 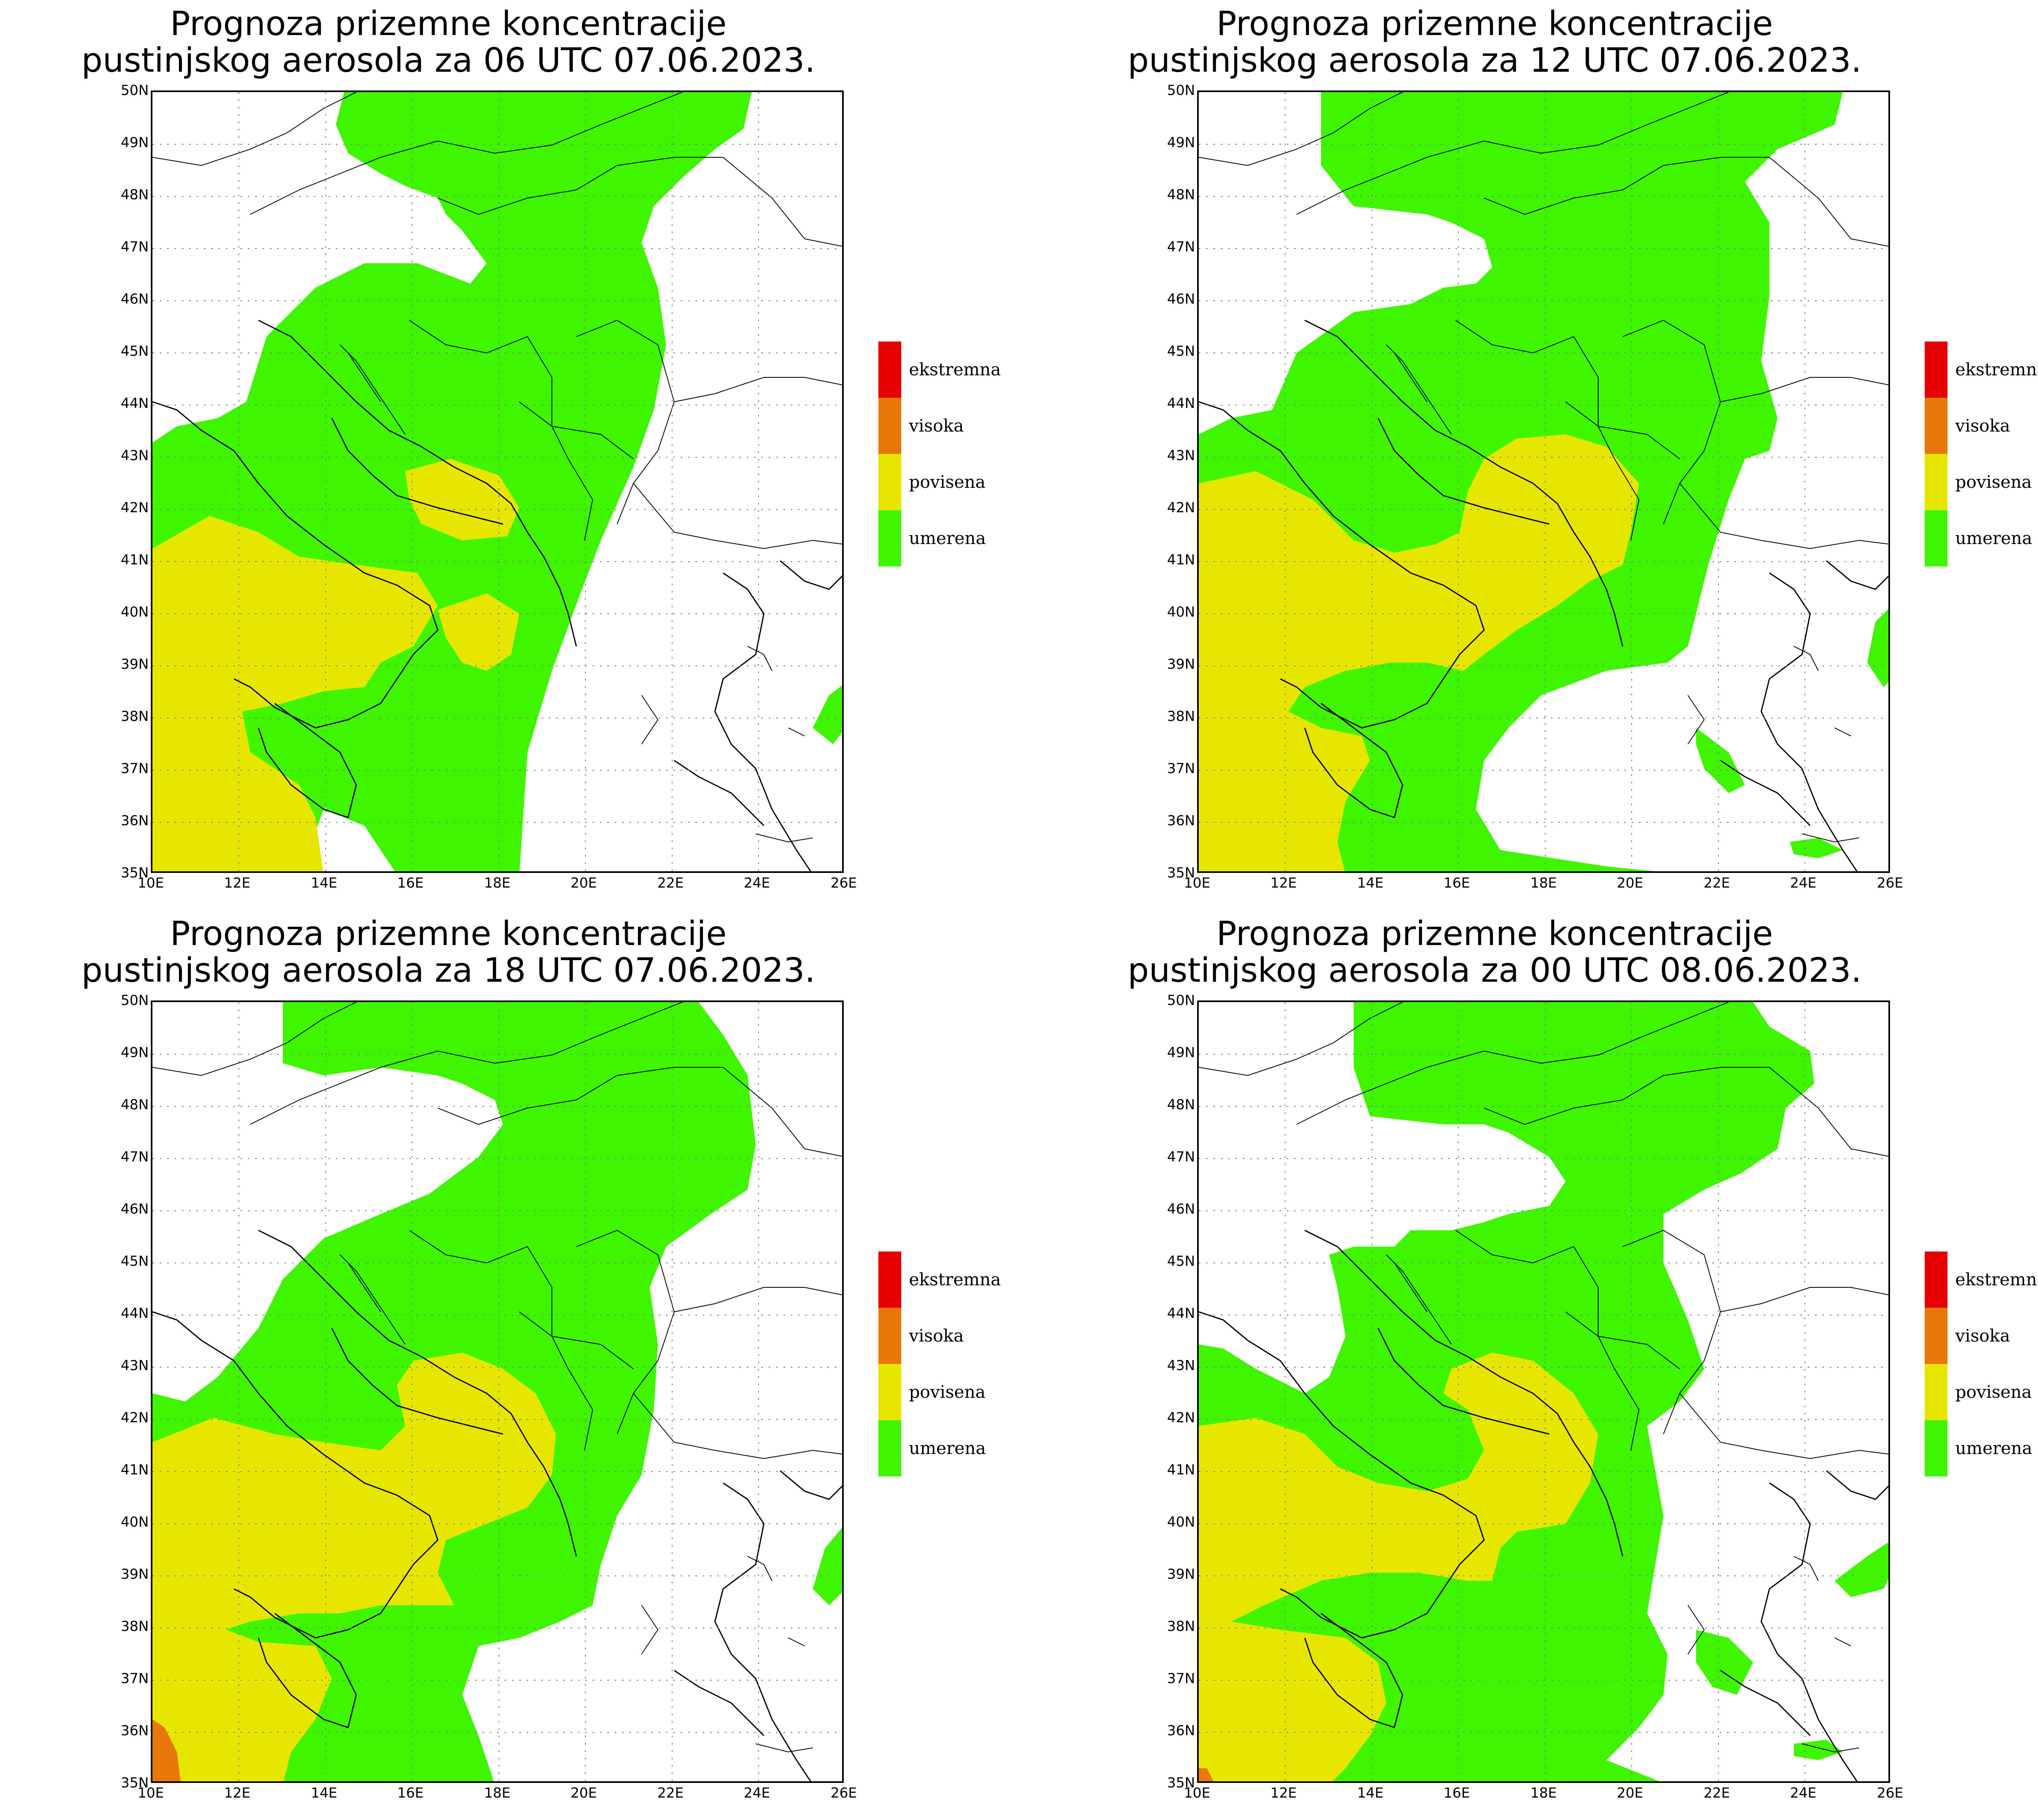 What do you see at coordinates (1804, 883) in the screenshot?
I see `lon-label: 24E` at bounding box center [1804, 883].